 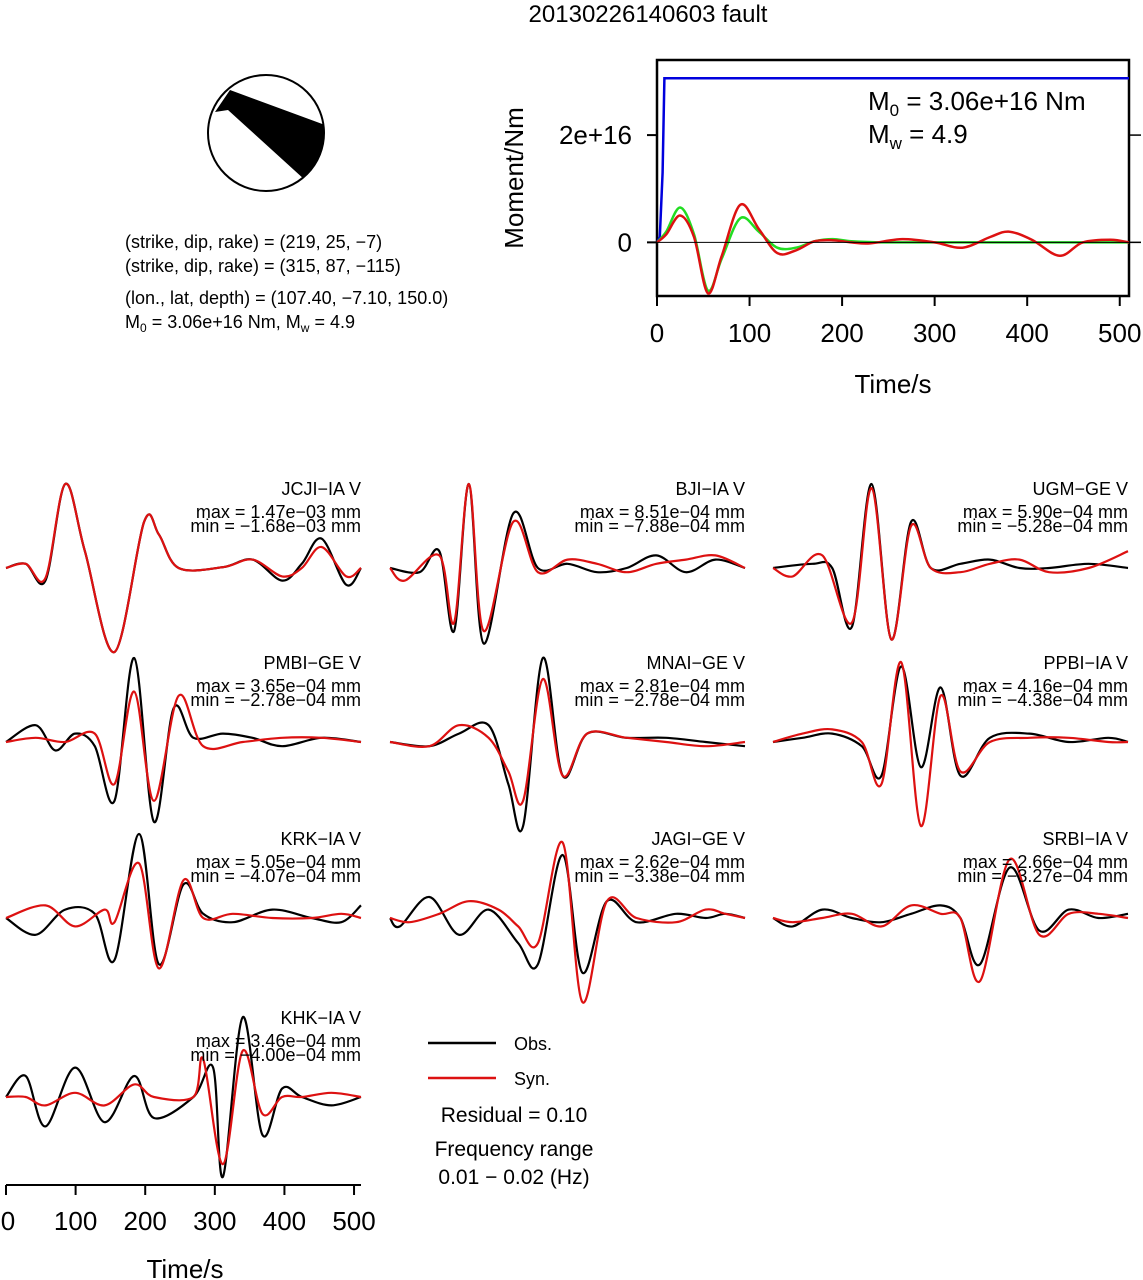 What do you see at coordinates (513, 1177) in the screenshot?
I see `frequency-range: 0.01 − 0.02 (Hz)` at bounding box center [513, 1177].